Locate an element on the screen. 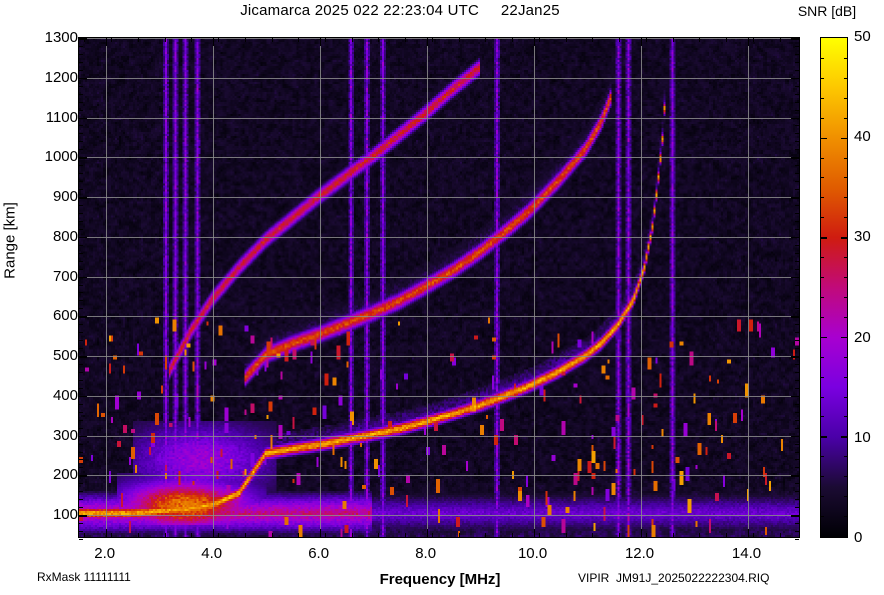 This screenshot has height=595, width=884. y-tick-label: 1000 is located at coordinates (61, 157).